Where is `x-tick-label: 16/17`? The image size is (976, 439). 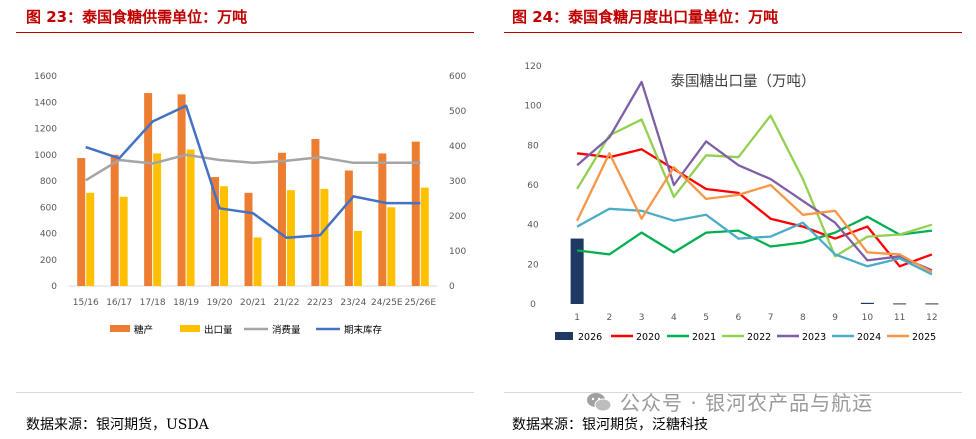
x-tick-label: 16/17 is located at coordinates (119, 303).